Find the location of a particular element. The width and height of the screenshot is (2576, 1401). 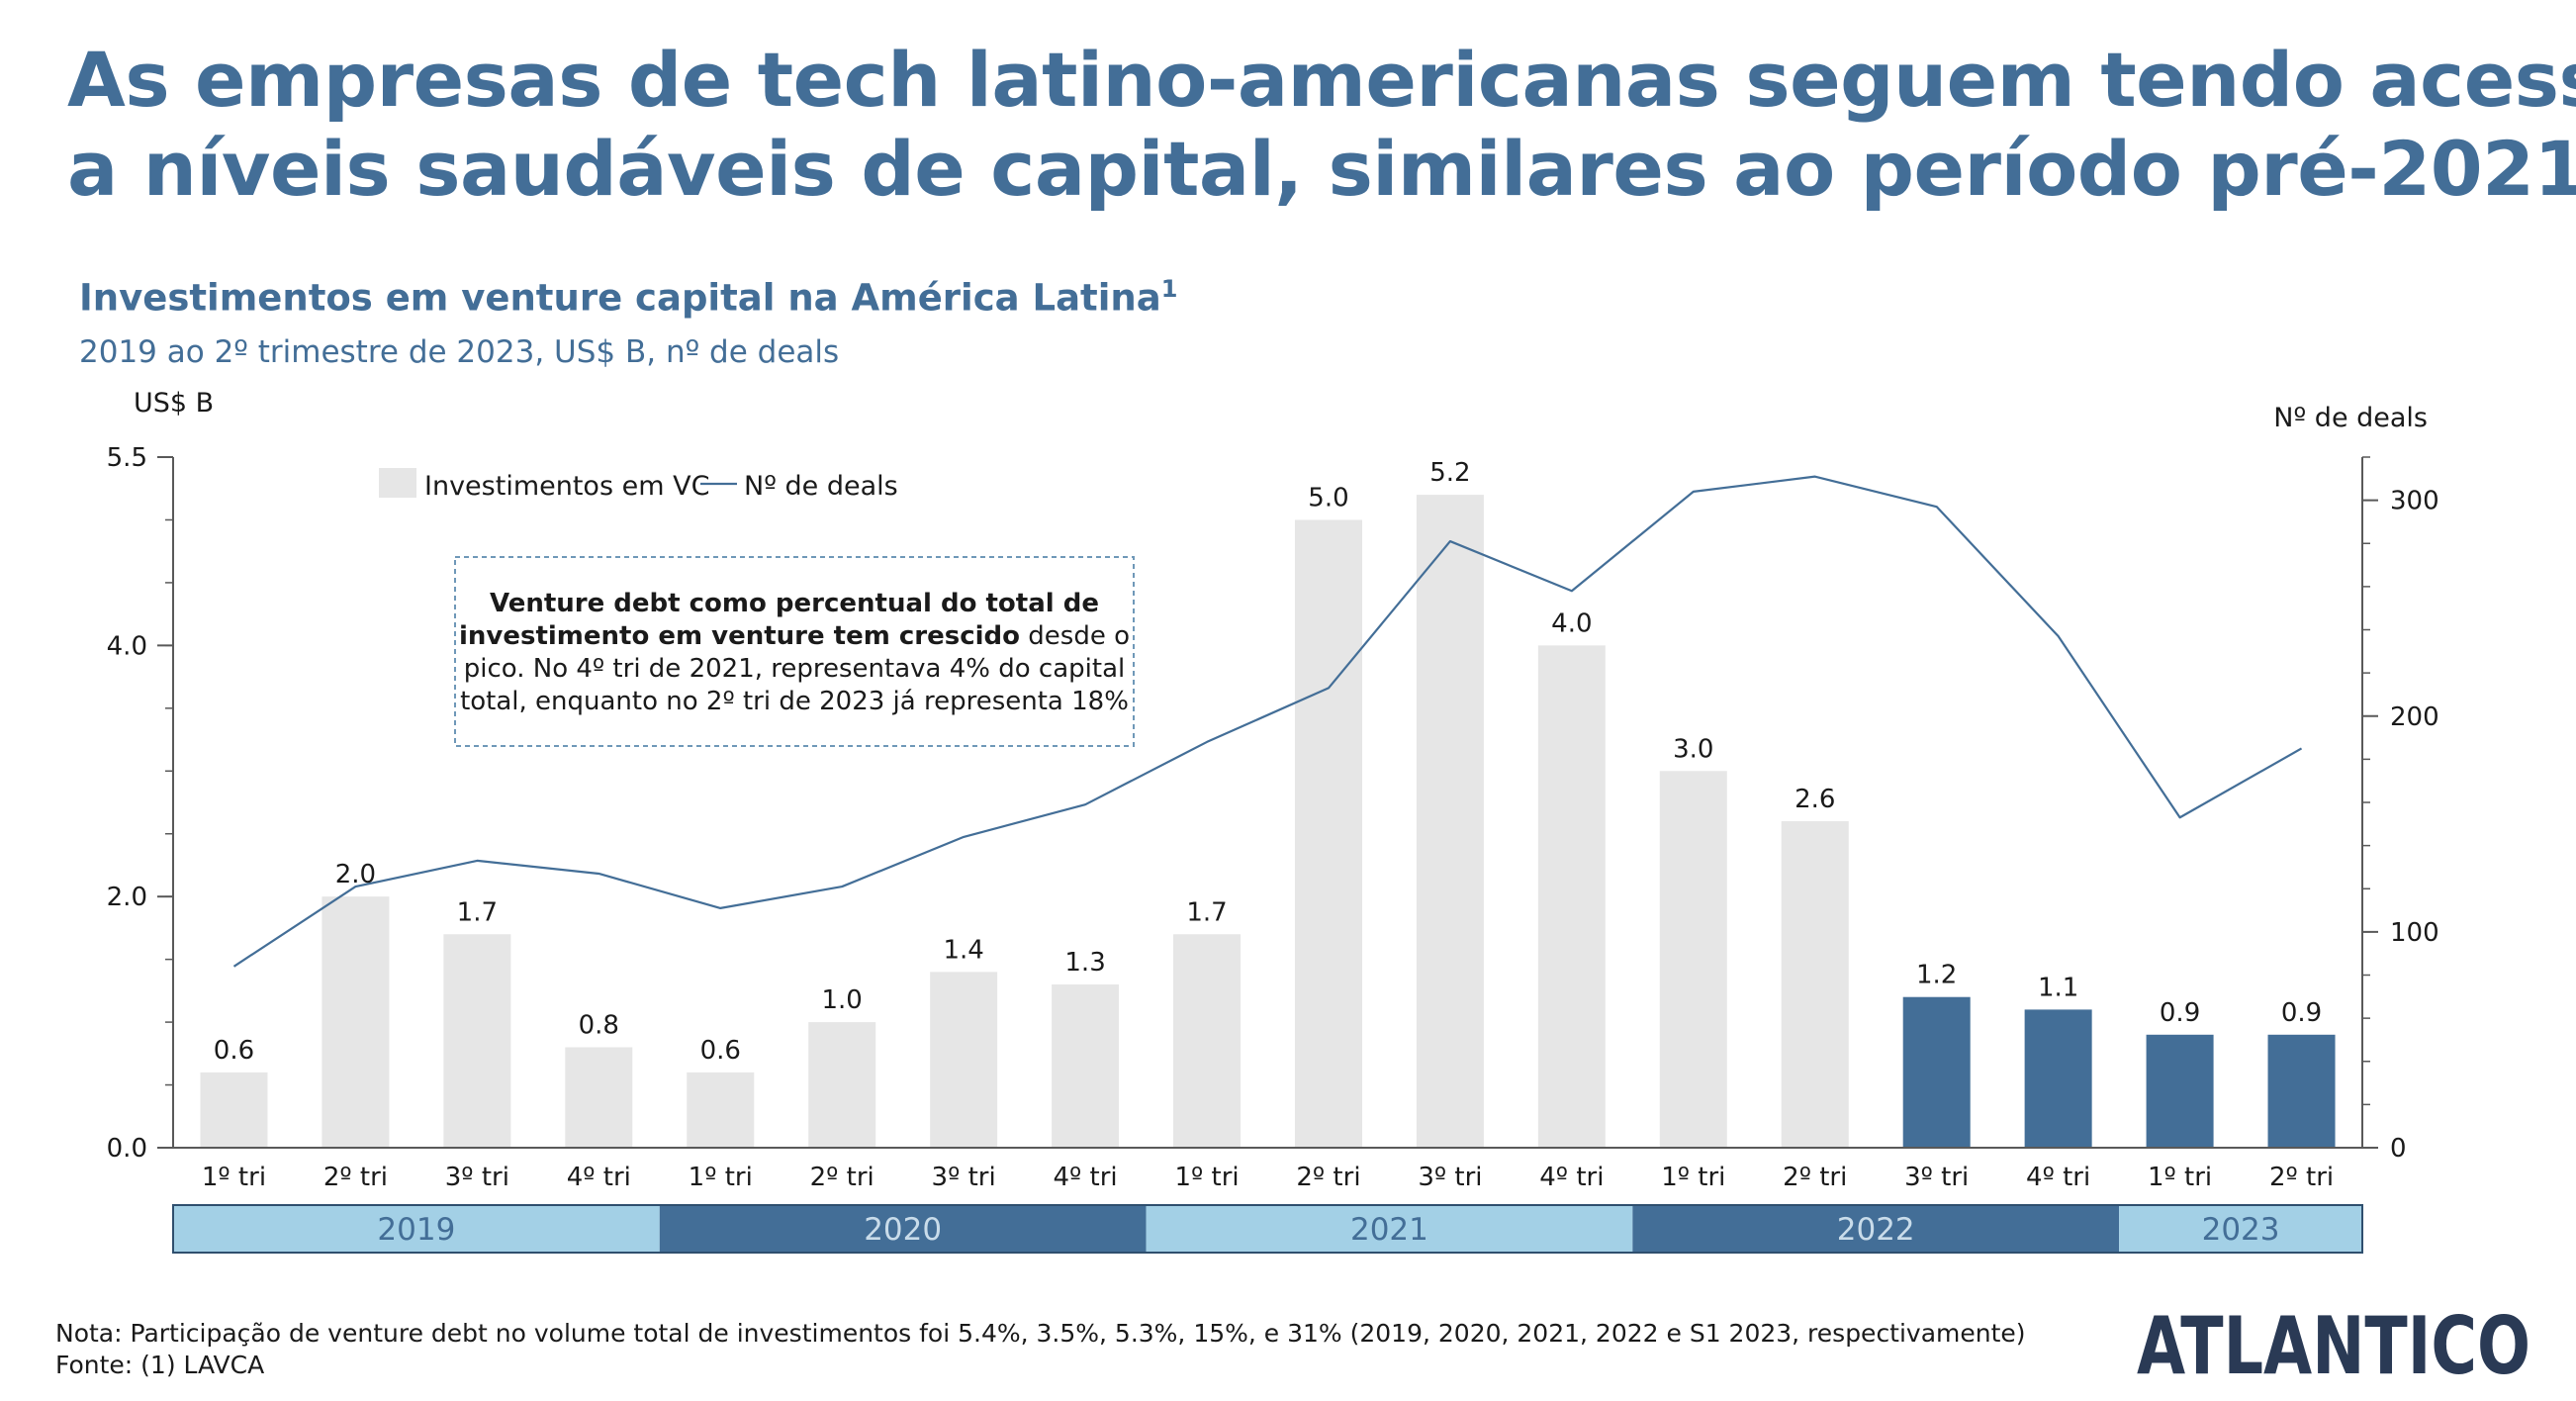

logo-text: ATLANTICO is located at coordinates (2333, 1346).